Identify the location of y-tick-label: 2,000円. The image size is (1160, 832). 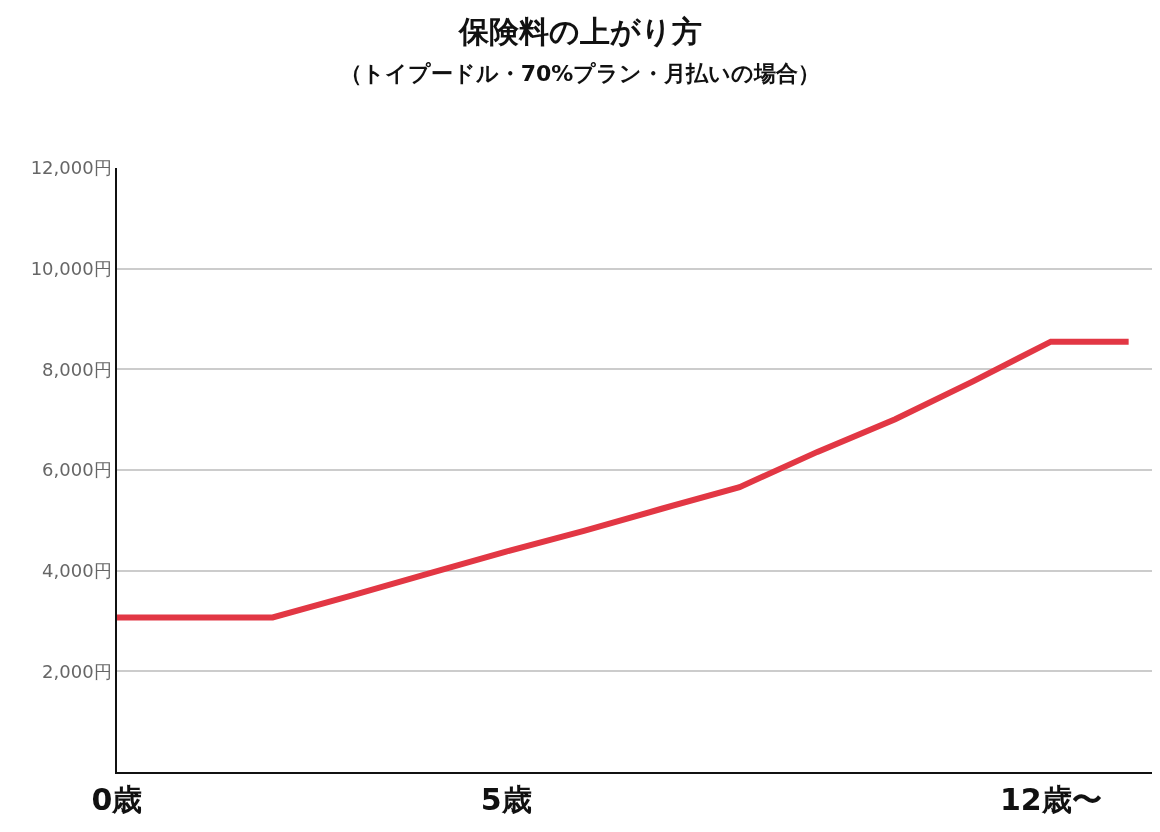
(77, 671).